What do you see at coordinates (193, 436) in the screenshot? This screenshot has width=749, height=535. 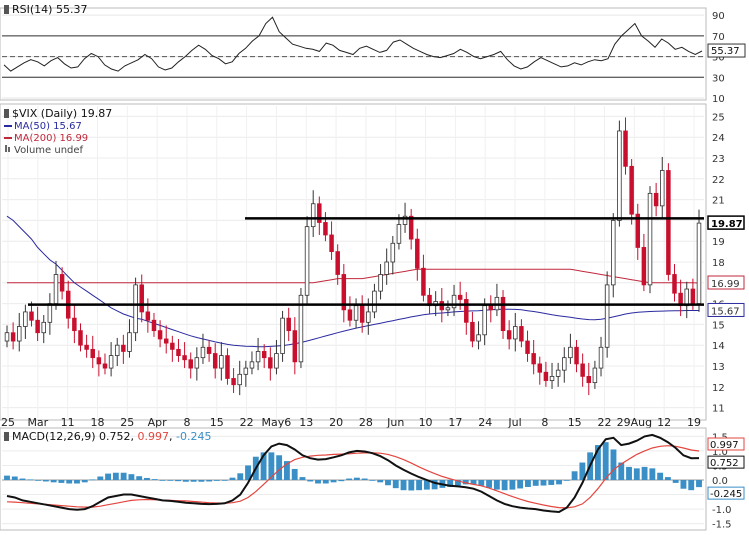 I see `macd-title-hist: -0.245` at bounding box center [193, 436].